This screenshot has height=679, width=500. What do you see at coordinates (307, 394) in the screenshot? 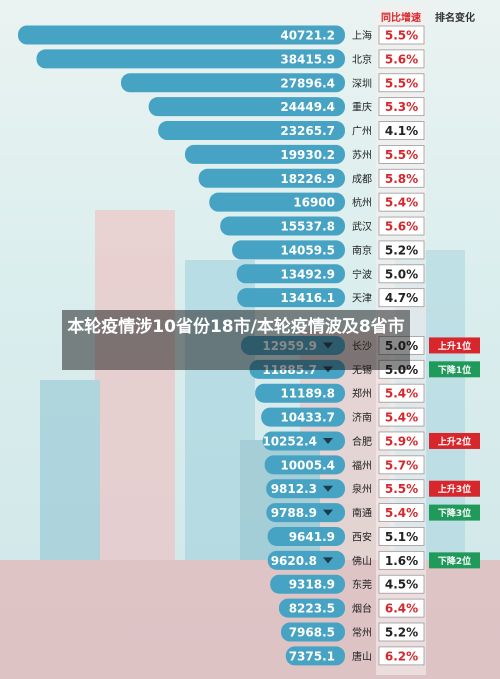
I see `bar-value: 11189.8` at bounding box center [307, 394].